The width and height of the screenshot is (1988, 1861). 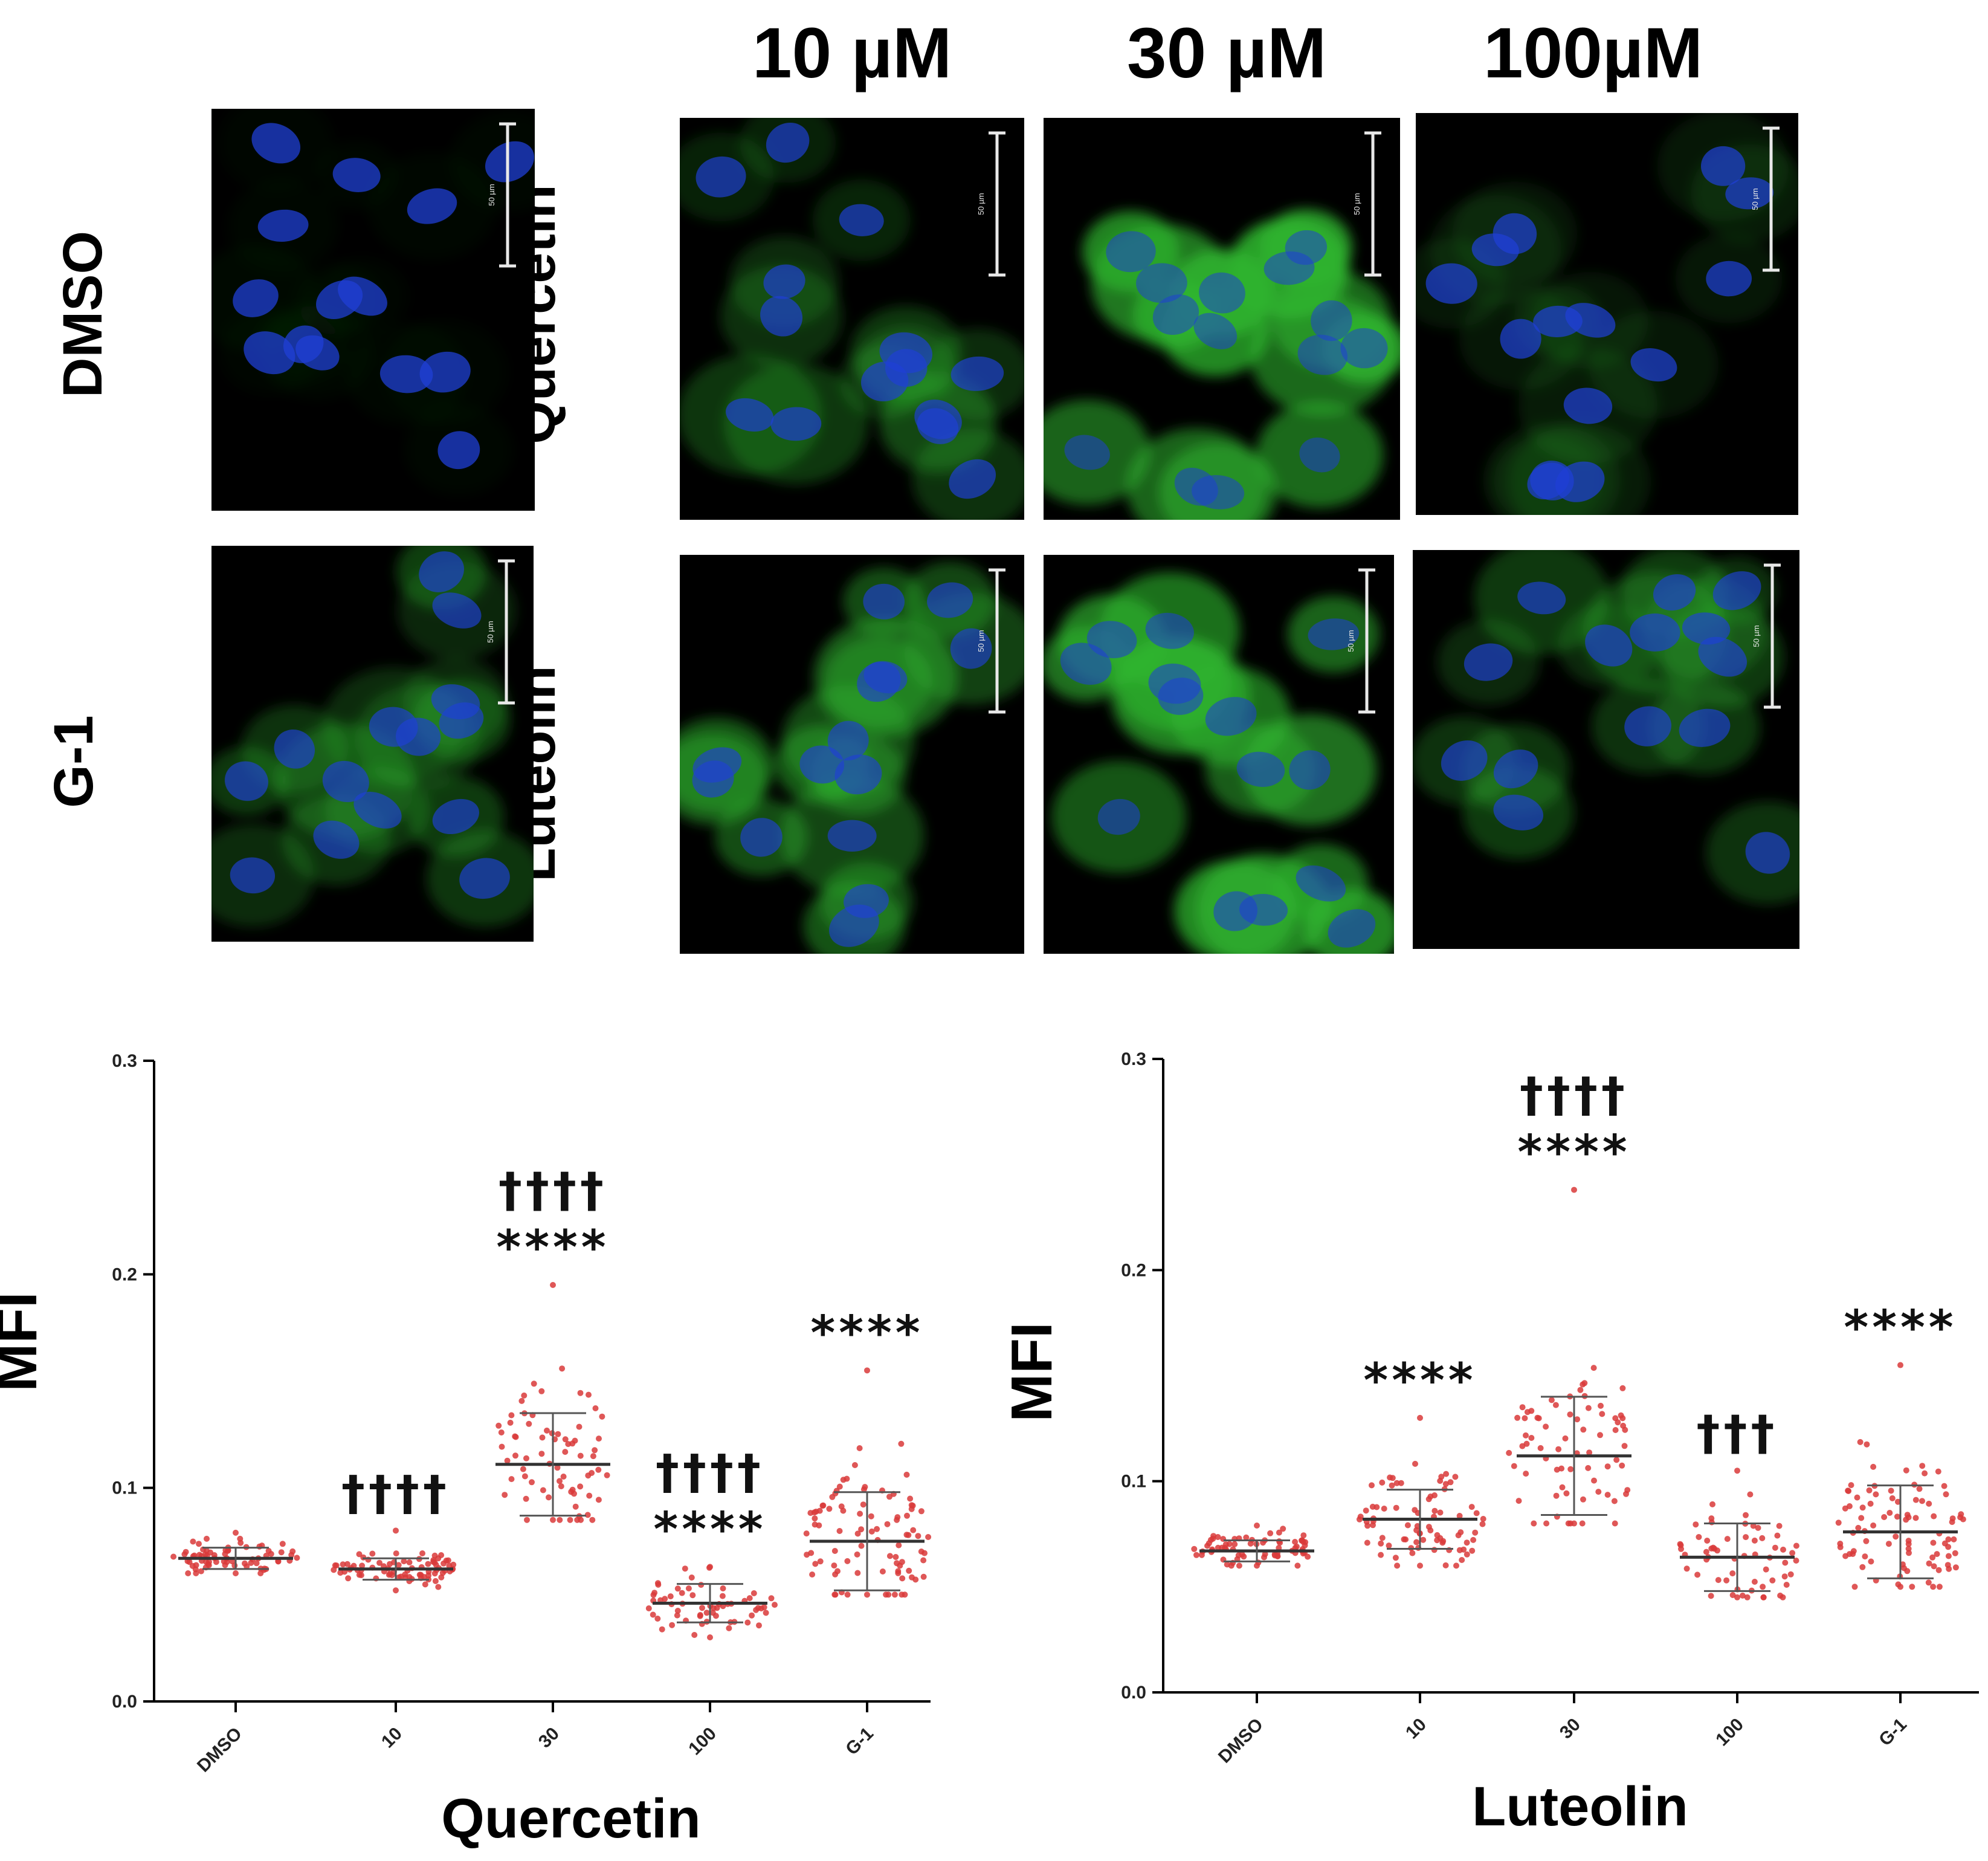 I want to click on conc-label-30: 30 µM, so click(x=1227, y=53).